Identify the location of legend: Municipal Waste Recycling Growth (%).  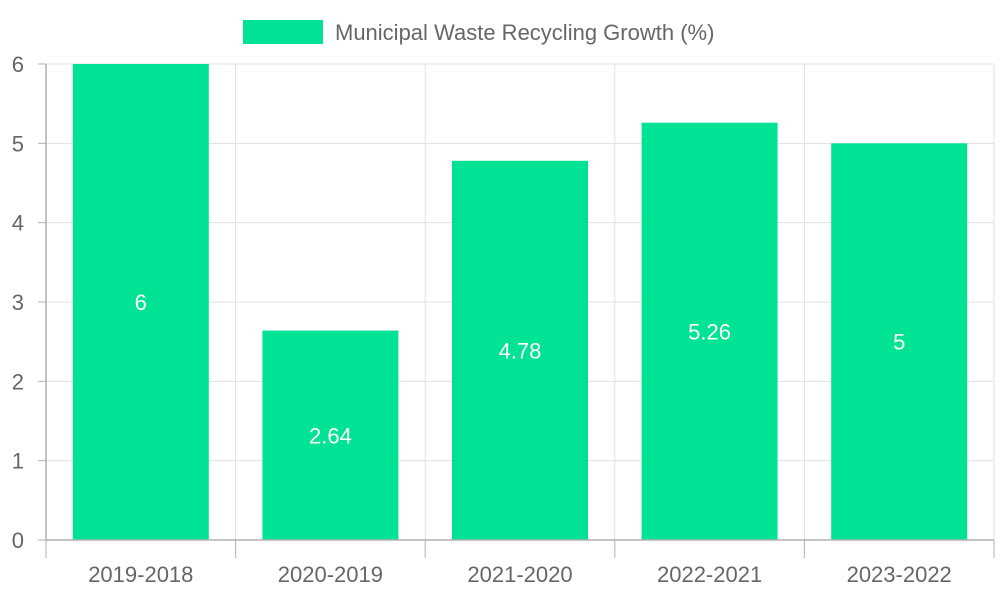
(478, 32).